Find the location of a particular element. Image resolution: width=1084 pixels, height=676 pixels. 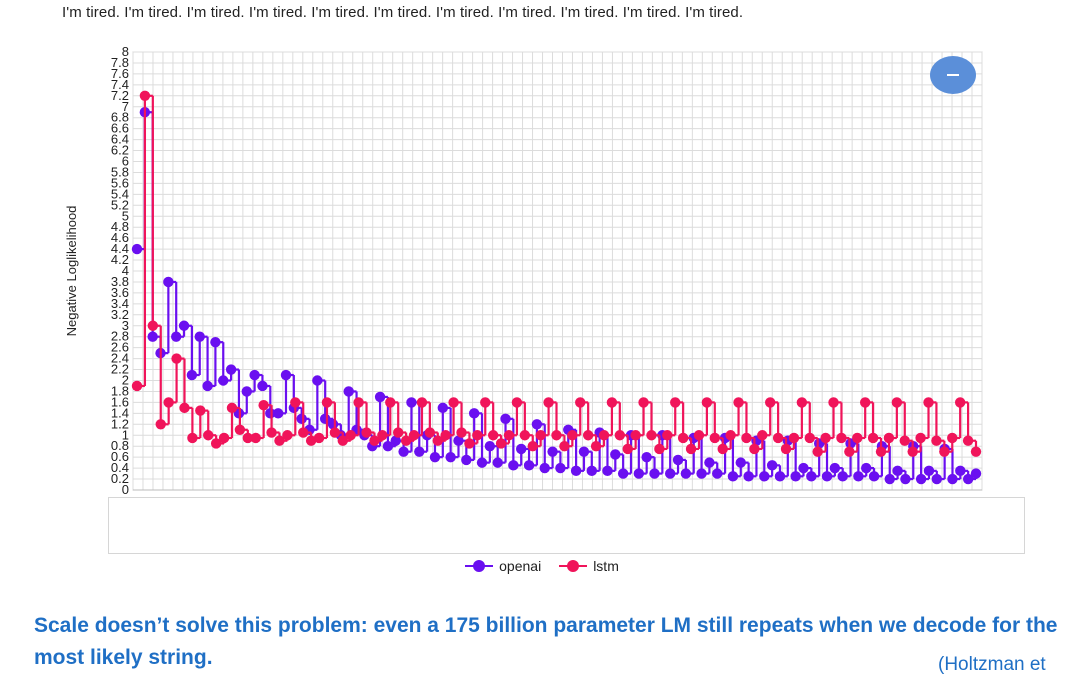

legend-item-lstm: lstm is located at coordinates (589, 566).